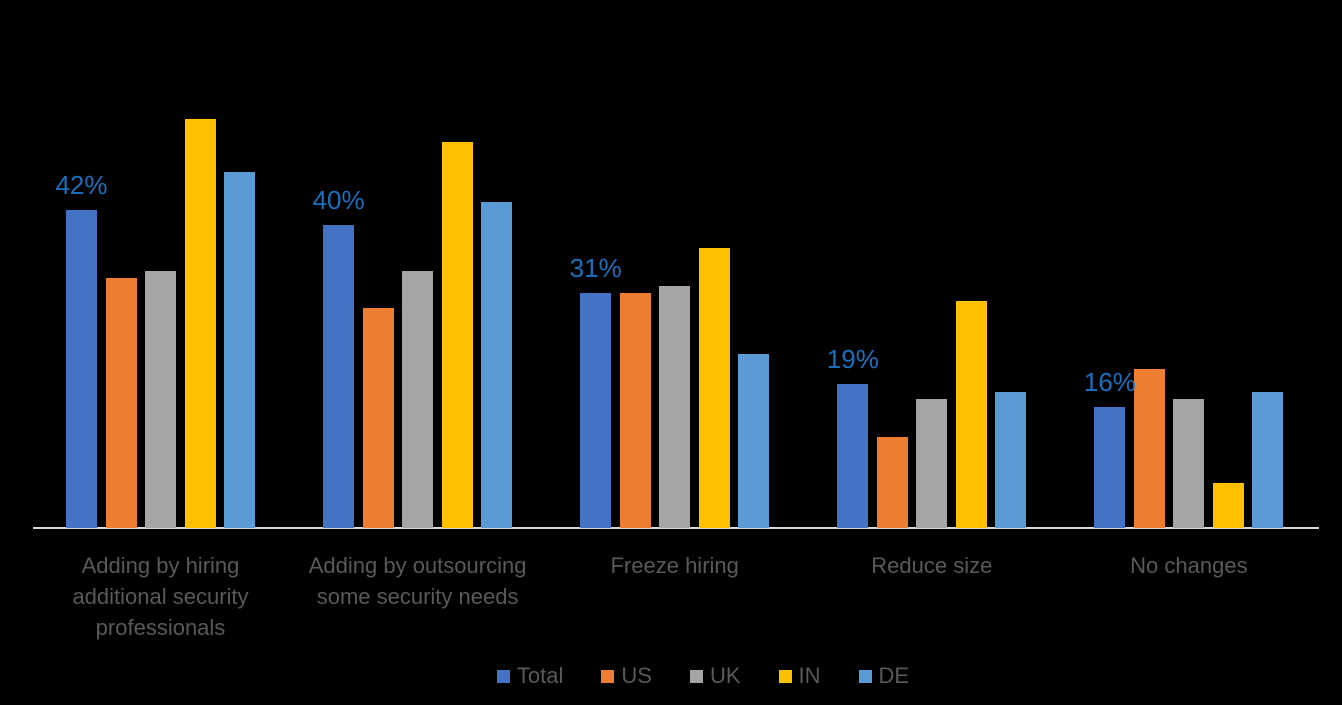 Image resolution: width=1342 pixels, height=705 pixels. Describe the element at coordinates (865, 676) in the screenshot. I see `legend-swatch-de` at that location.